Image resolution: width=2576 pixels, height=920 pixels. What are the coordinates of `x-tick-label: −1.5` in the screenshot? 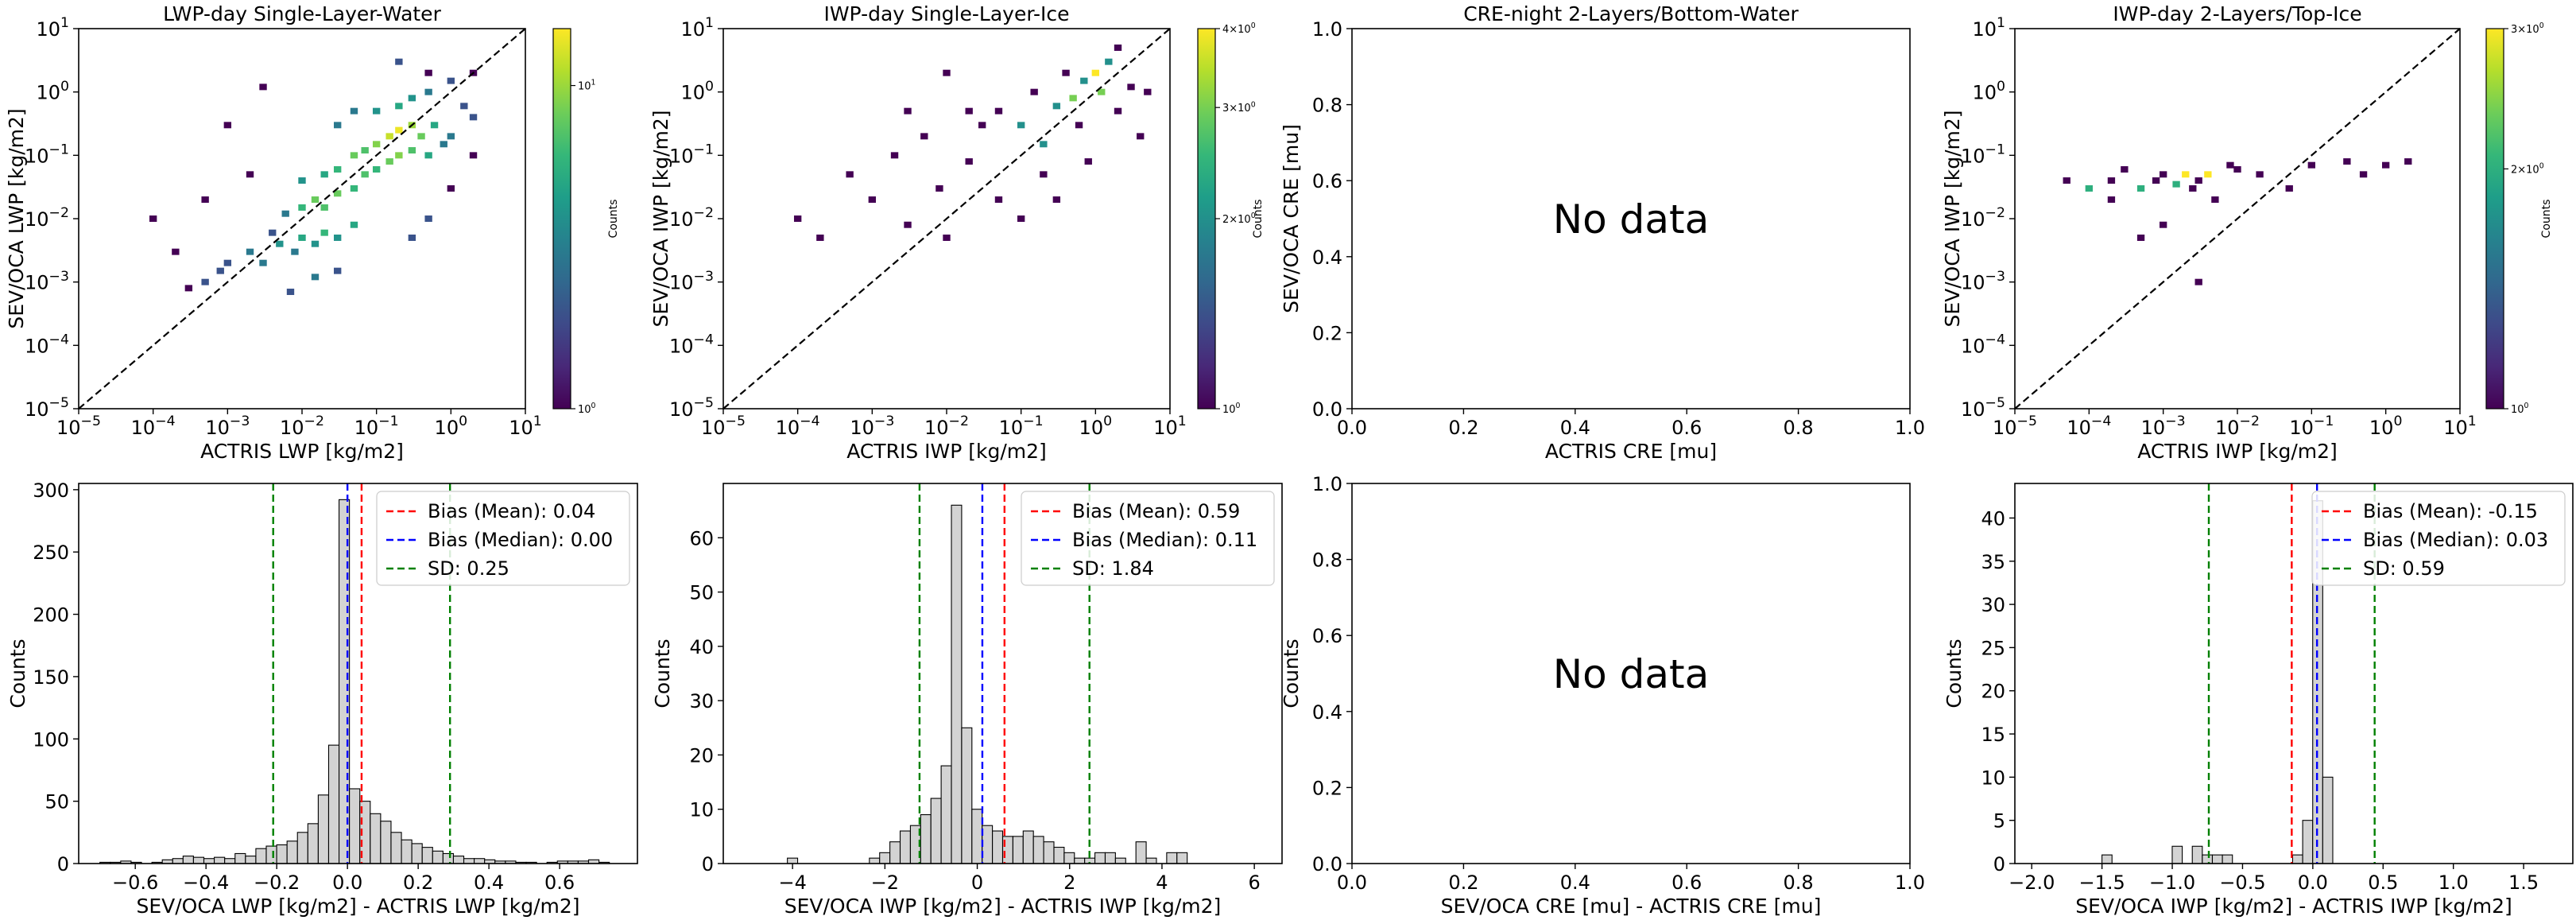 It's located at (2101, 882).